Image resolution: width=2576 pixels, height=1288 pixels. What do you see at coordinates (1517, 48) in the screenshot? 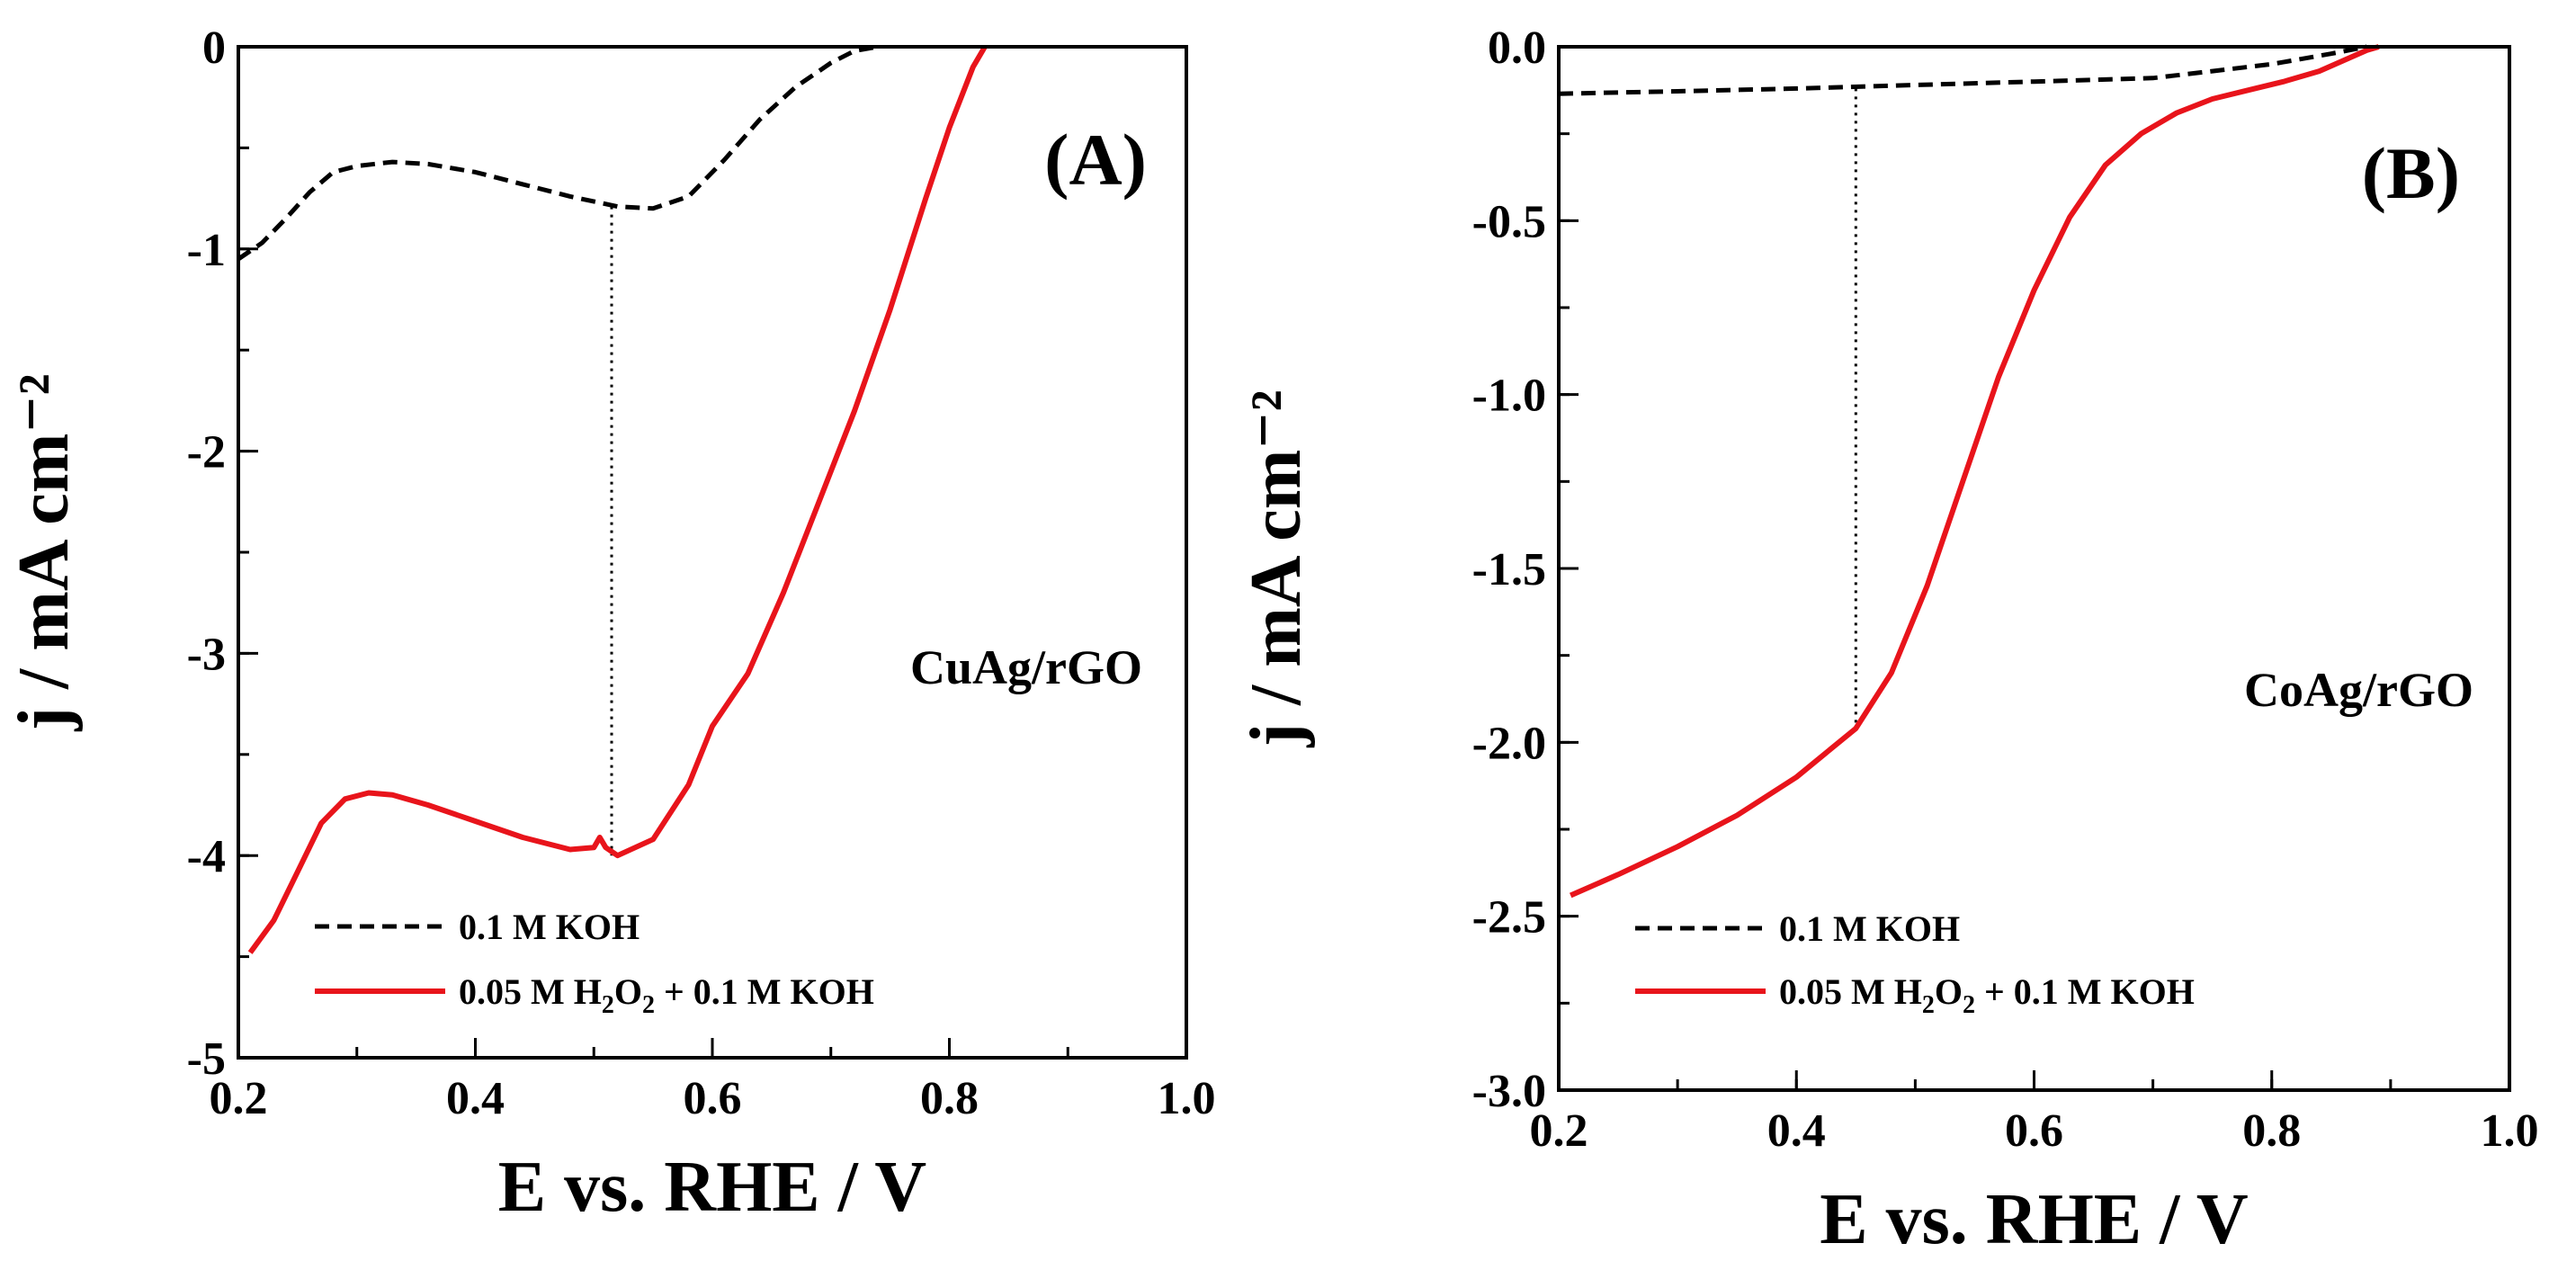
I see `y-tick-label: 0.0` at bounding box center [1517, 48].